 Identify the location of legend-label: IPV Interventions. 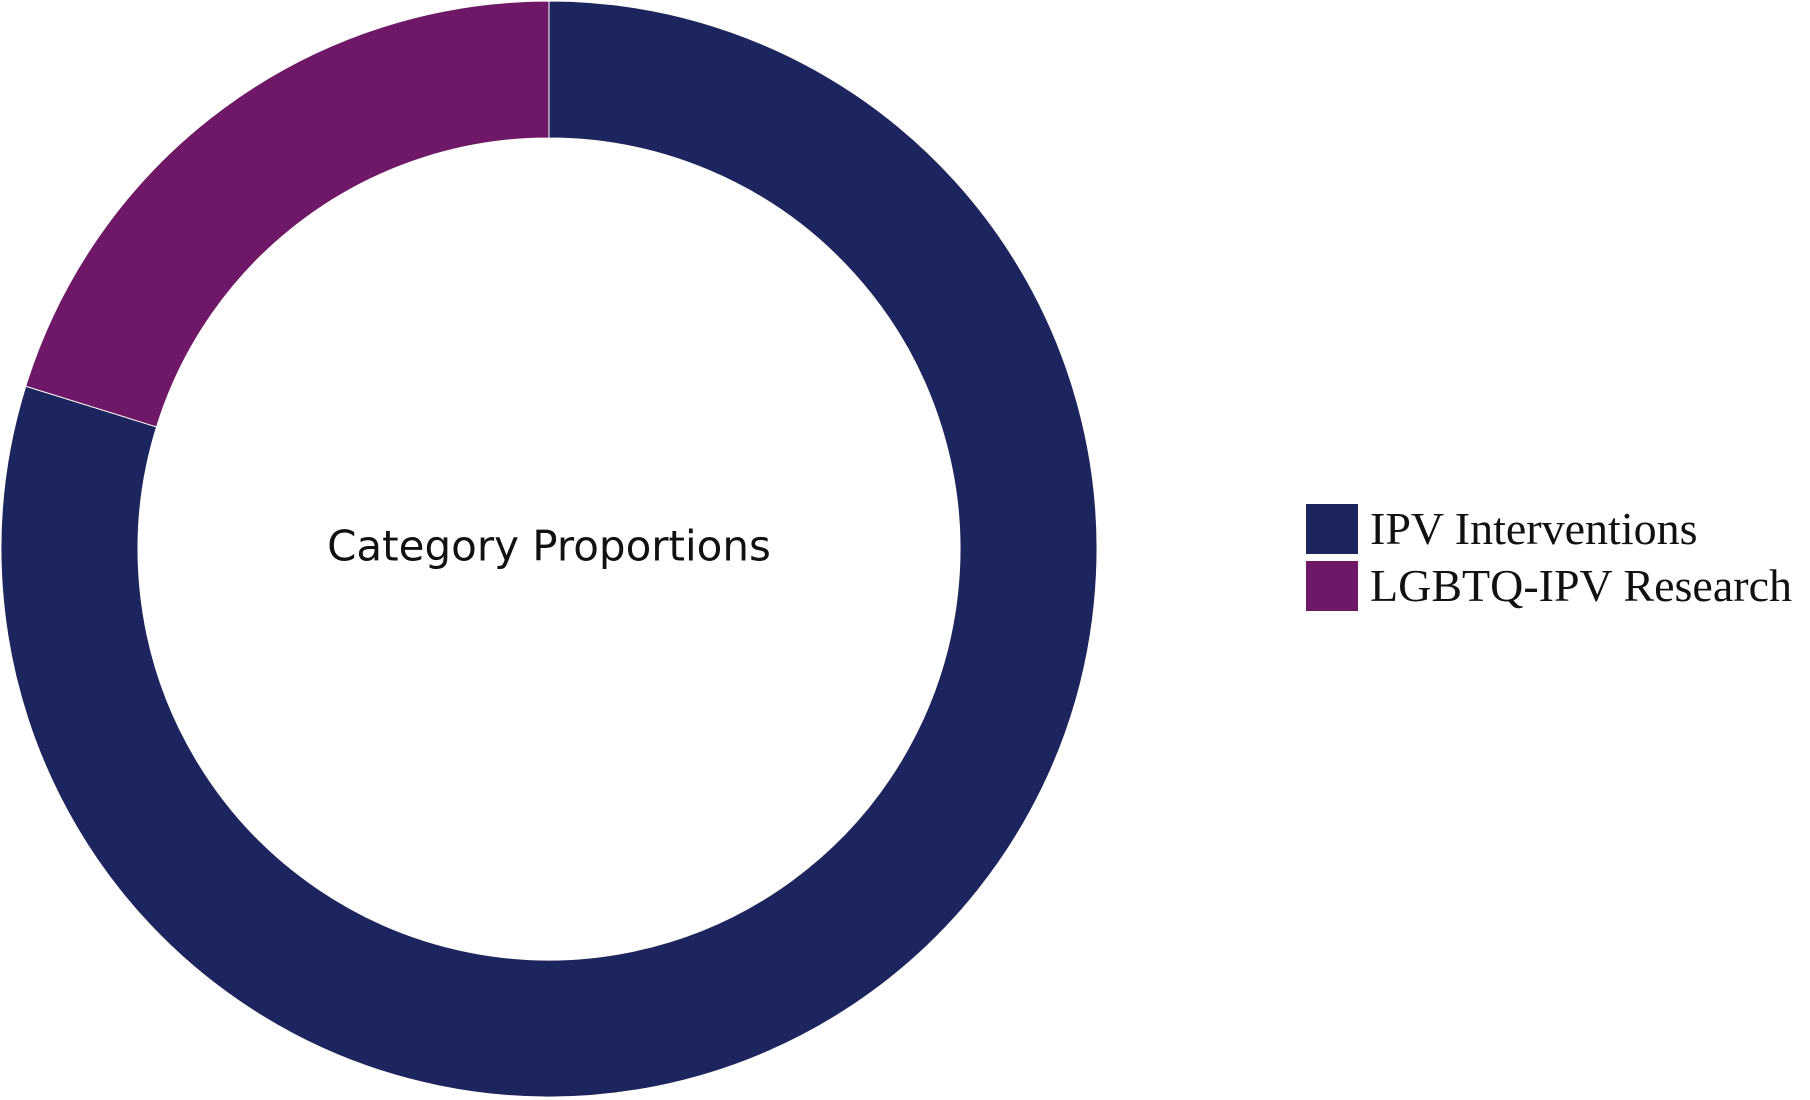
(1534, 528).